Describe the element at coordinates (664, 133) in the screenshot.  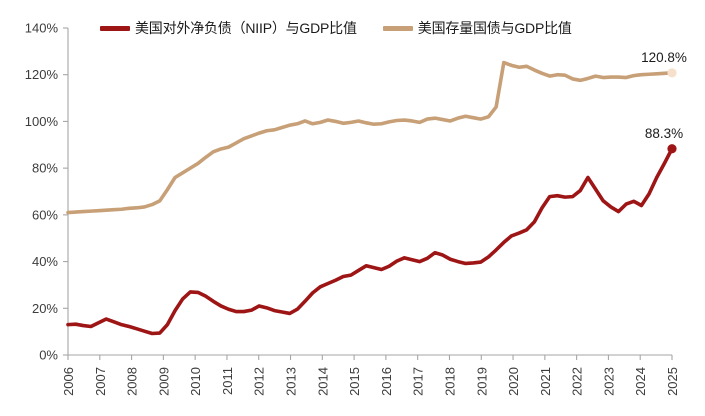
I see `data-label-niip: 88.3%` at that location.